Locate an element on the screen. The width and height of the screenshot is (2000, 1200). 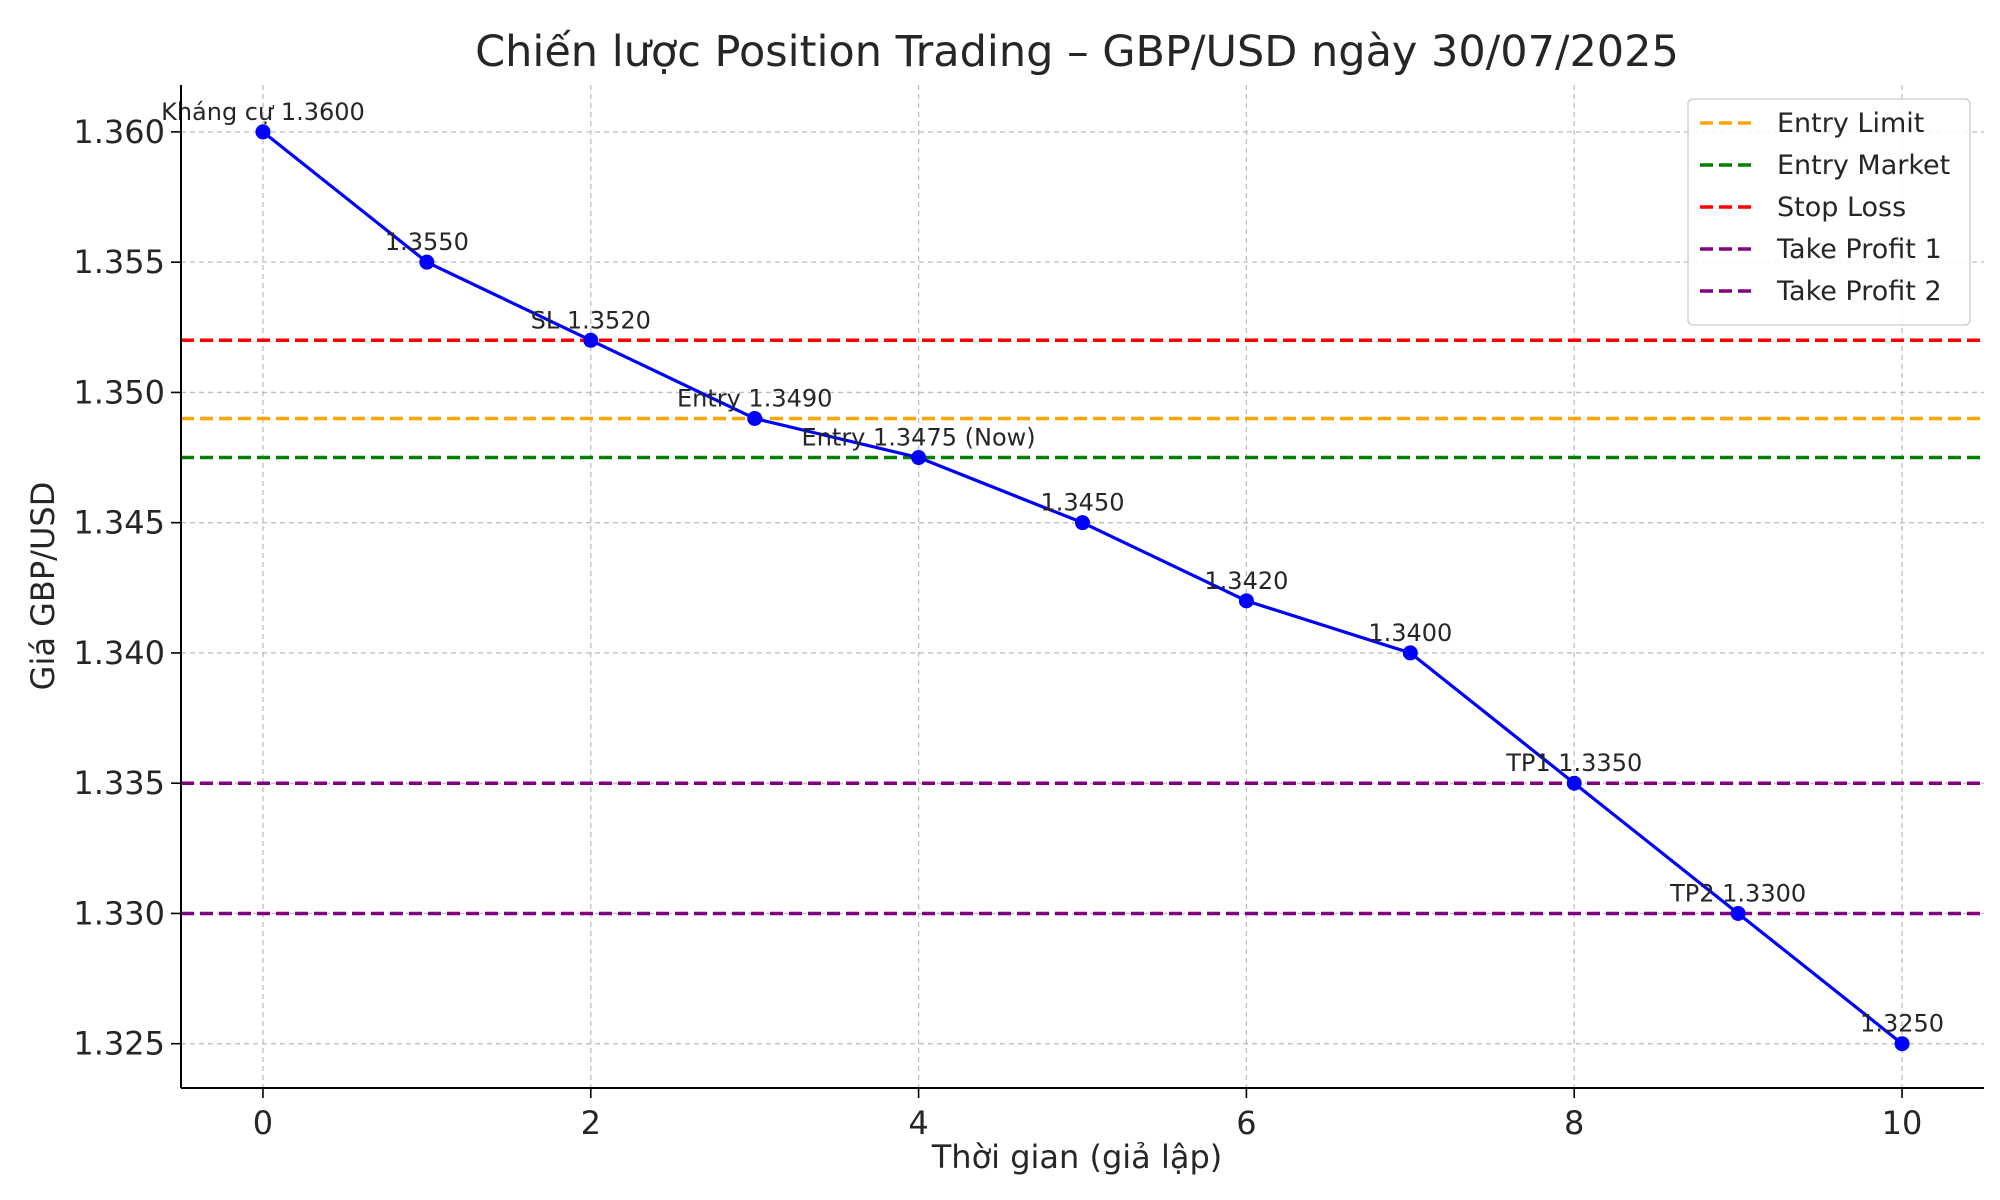
data-label: Kháng cự 1.3600 is located at coordinates (263, 112).